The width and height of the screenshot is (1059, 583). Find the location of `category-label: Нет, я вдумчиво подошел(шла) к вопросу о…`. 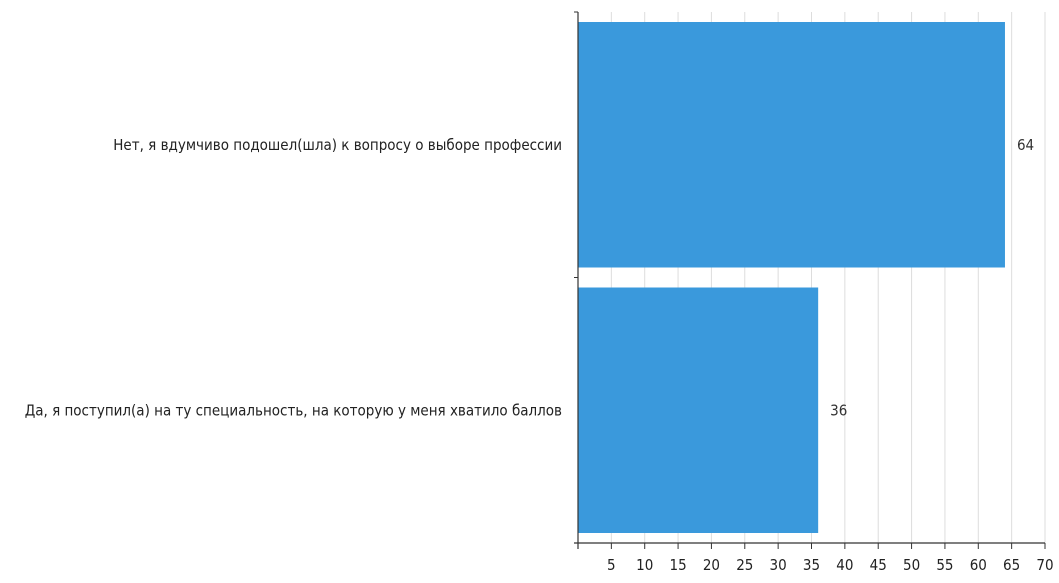

category-label: Нет, я вдумчиво подошел(шла) к вопросу о… is located at coordinates (337, 145).